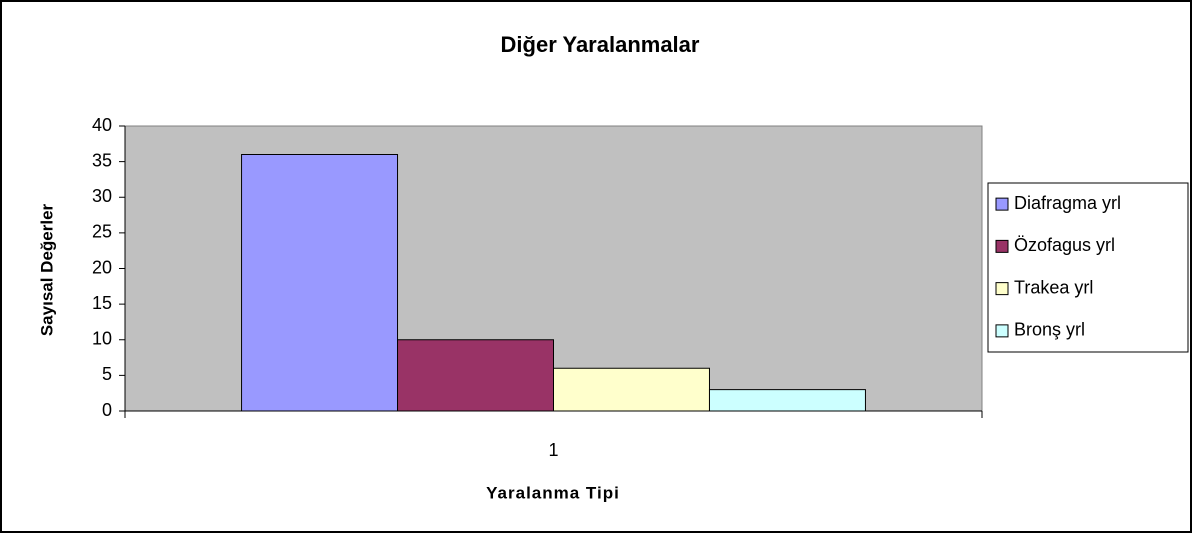 Image resolution: width=1192 pixels, height=533 pixels. I want to click on y-tick-label: 25, so click(102, 232).